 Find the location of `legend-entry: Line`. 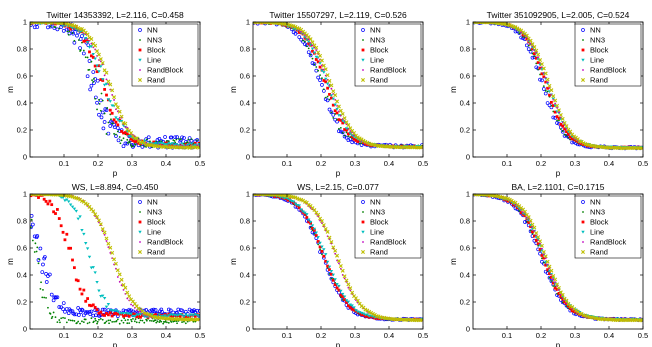

legend-entry: Line is located at coordinates (377, 232).